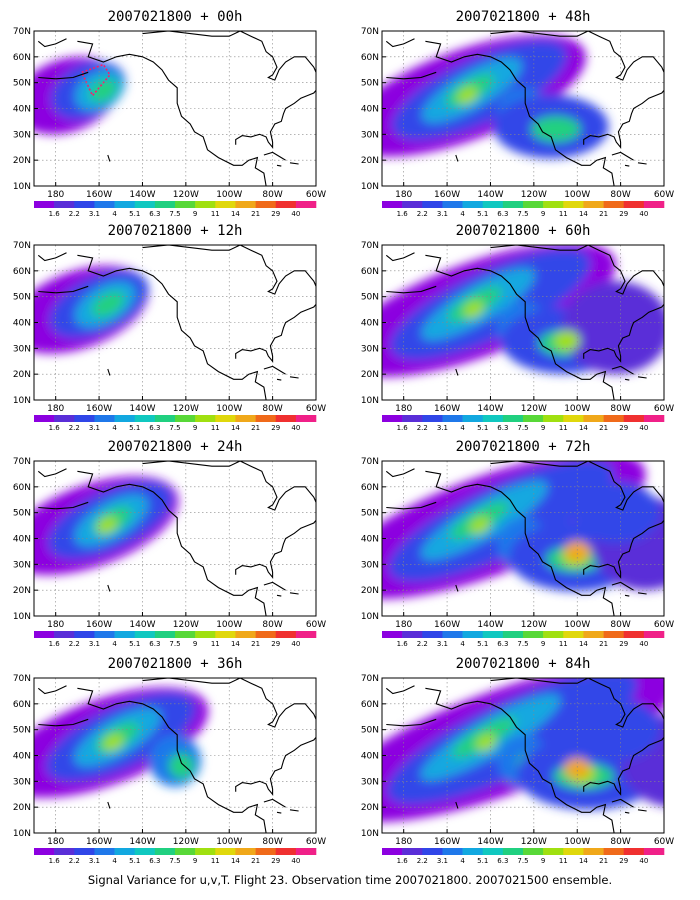 This screenshot has width=700, height=900. Describe the element at coordinates (275, 214) in the screenshot. I see `colorbar-label: 29` at that location.